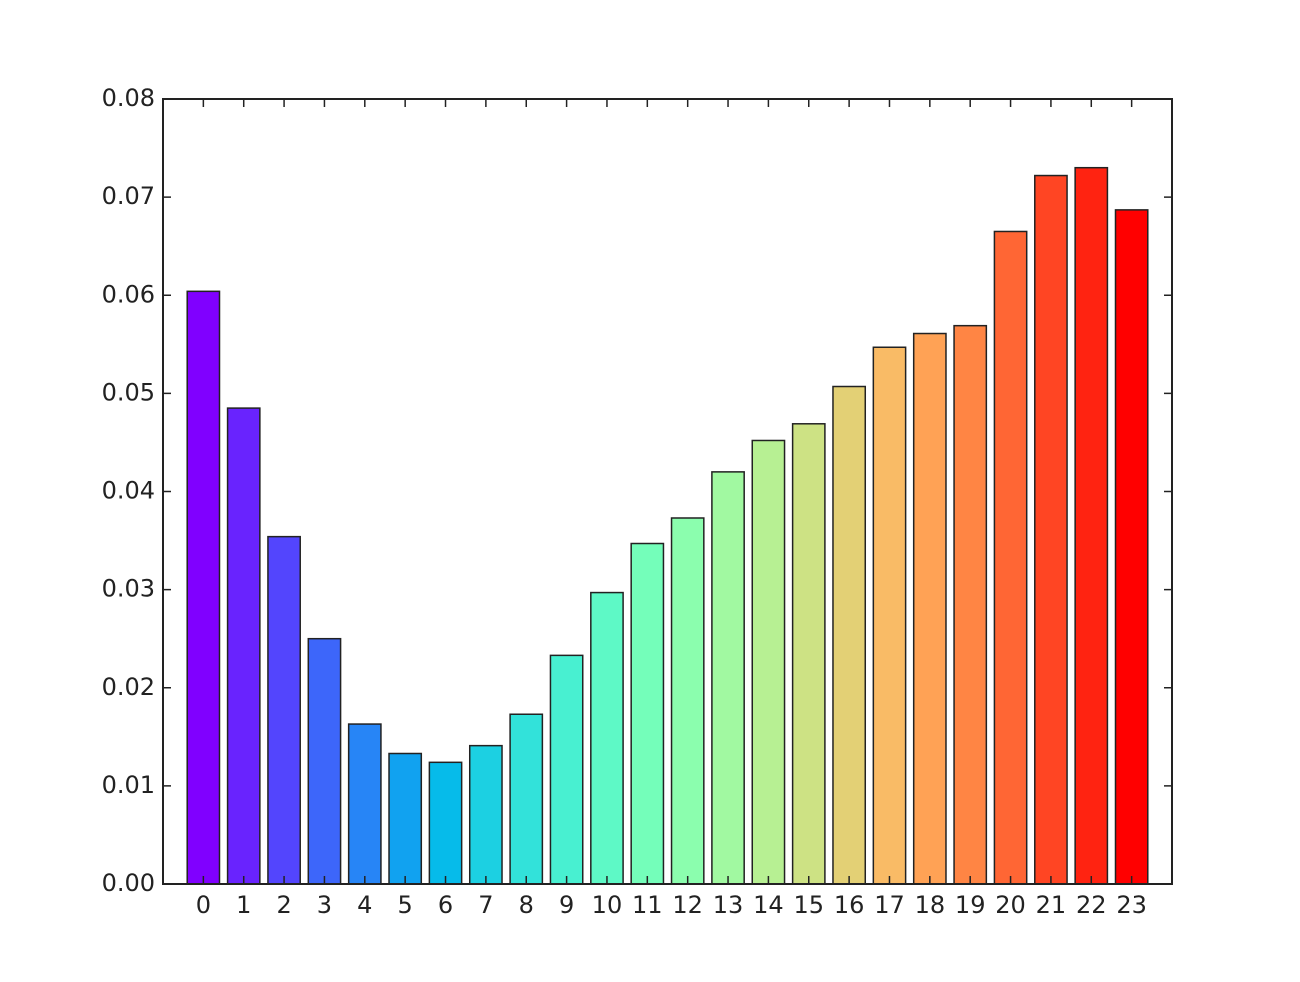  I want to click on x-tick-label: 18, so click(930, 905).